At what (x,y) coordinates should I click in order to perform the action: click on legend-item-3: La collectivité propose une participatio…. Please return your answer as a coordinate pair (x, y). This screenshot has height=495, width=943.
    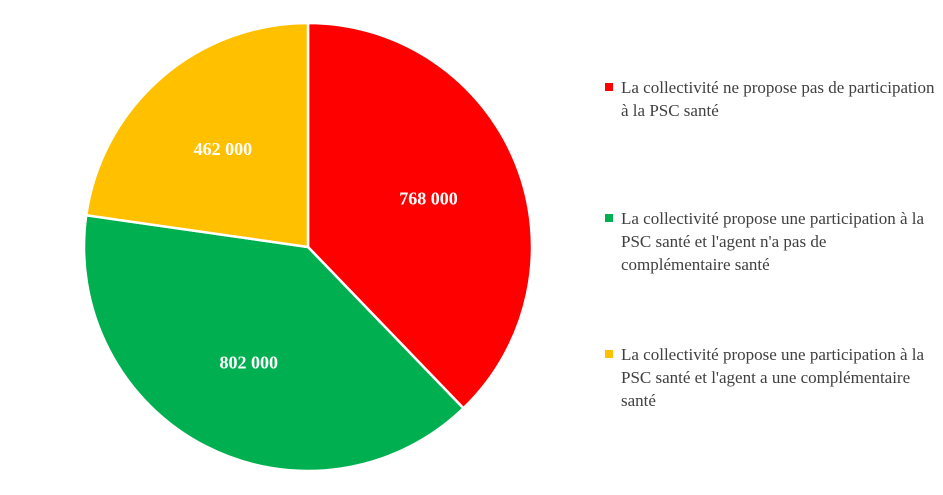
    Looking at the image, I should click on (770, 377).